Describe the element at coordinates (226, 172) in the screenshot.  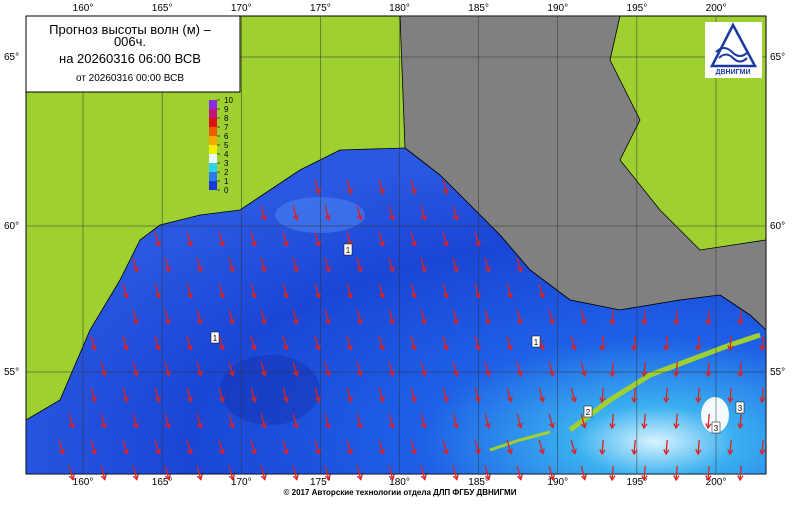
I see `colorbar-label: 2` at that location.